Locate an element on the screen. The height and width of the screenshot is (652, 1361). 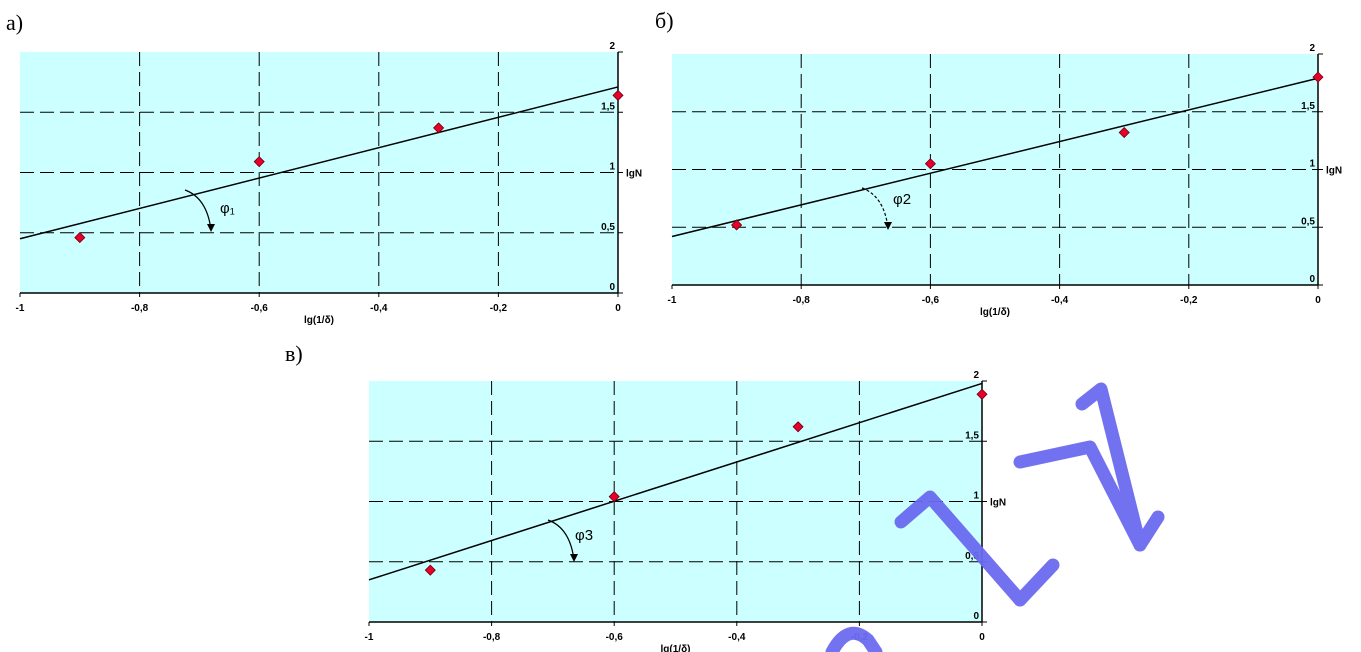
angle-label: φ3 is located at coordinates (584, 535).